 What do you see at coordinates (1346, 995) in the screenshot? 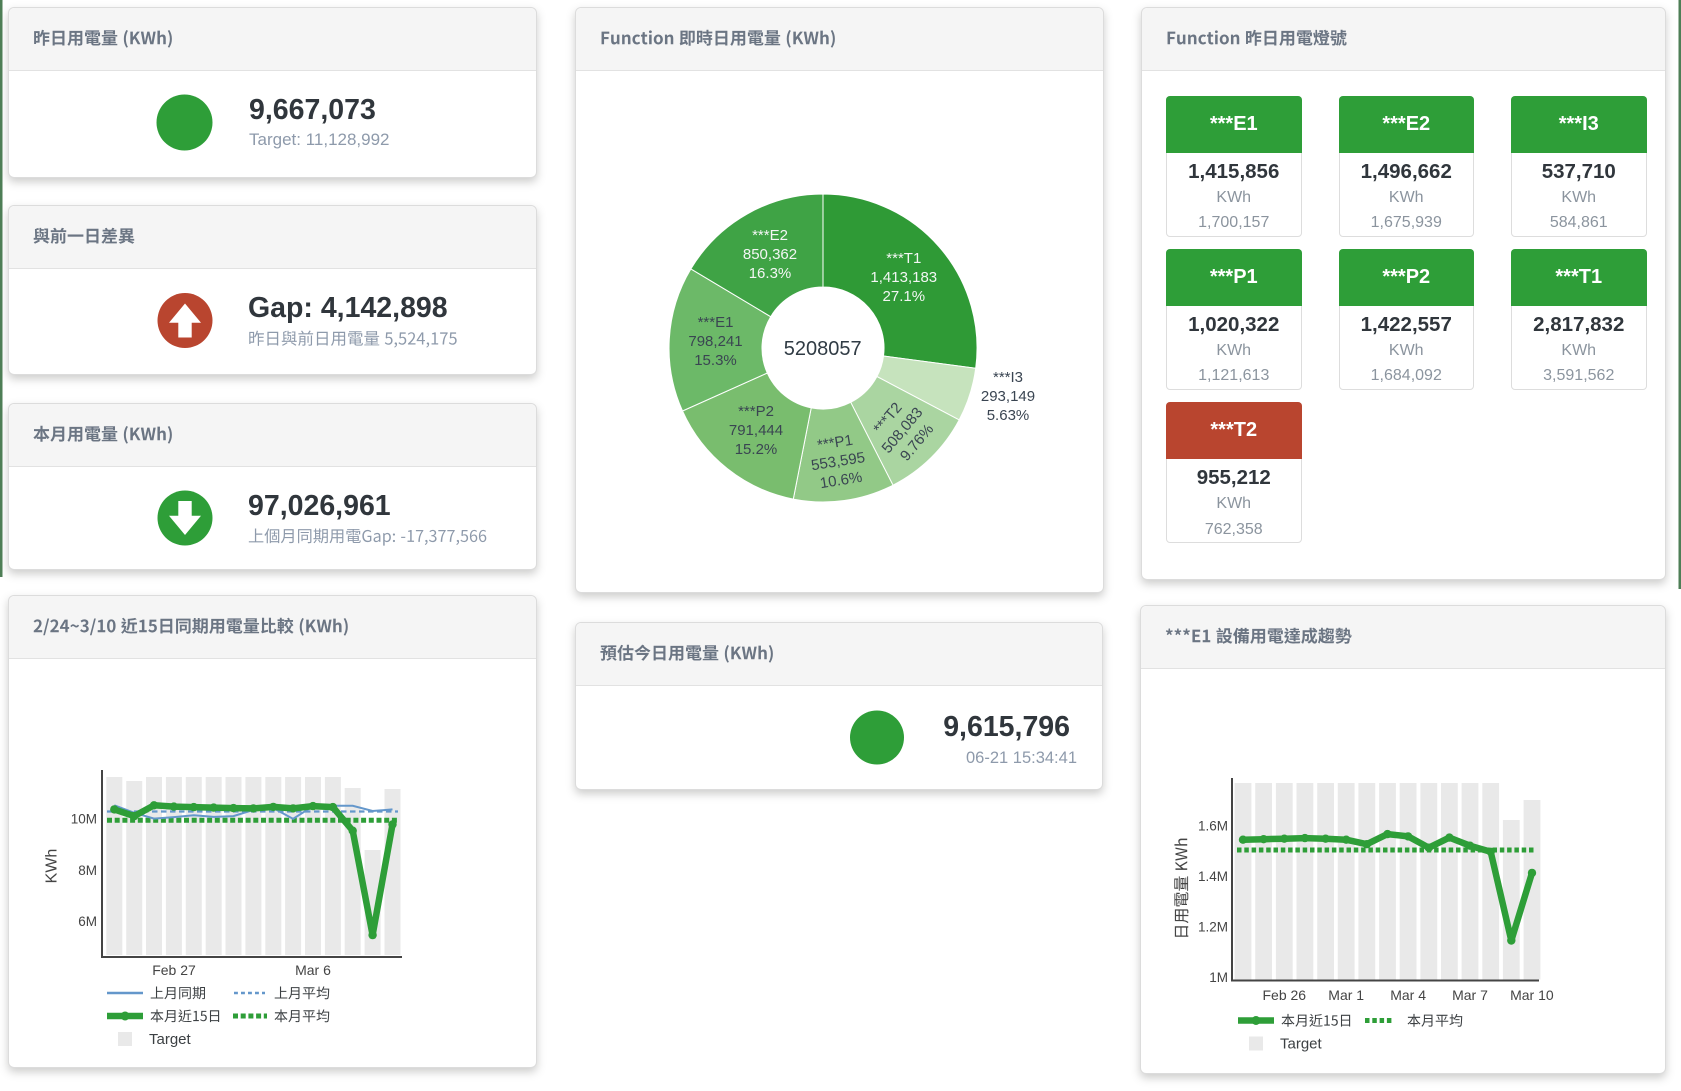
I see `svg-text: Mar 1` at bounding box center [1346, 995].